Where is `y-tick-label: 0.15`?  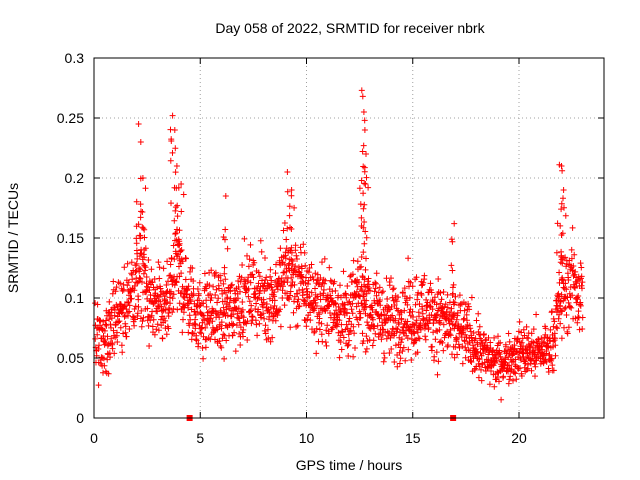 y-tick-label: 0.15 is located at coordinates (70, 238).